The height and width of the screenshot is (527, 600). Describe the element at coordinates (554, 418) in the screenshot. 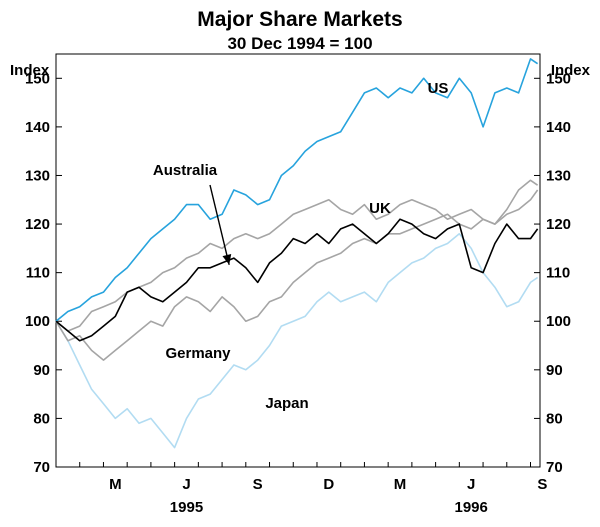

I see `y-tick-label-right-80: 80` at that location.